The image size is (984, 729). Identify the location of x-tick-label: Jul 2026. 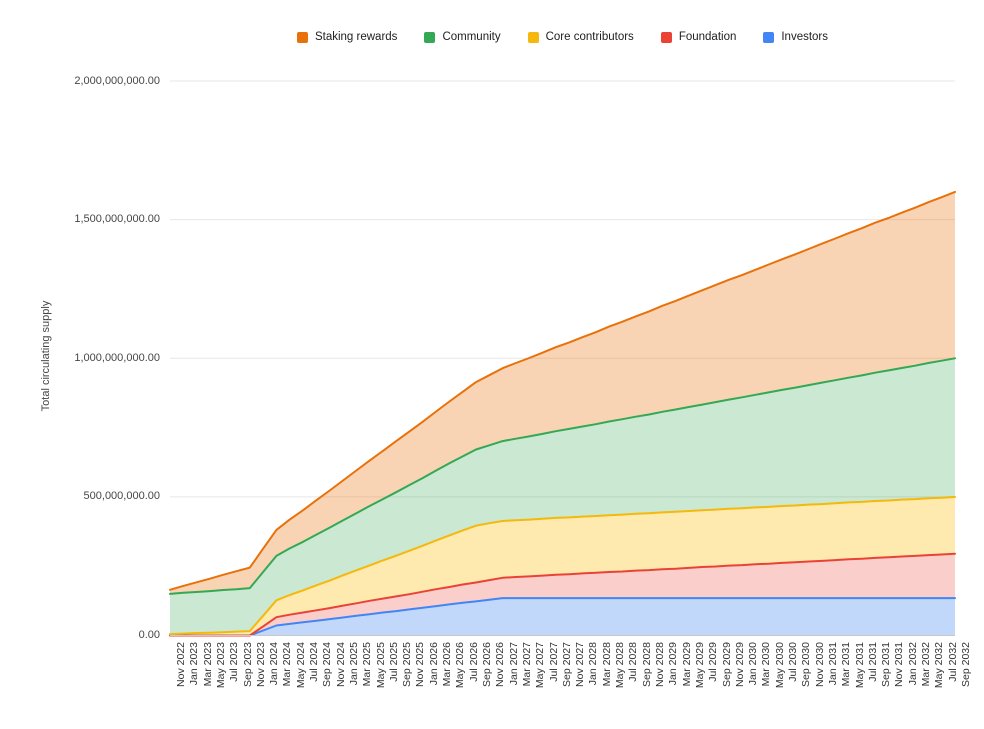
(473, 662).